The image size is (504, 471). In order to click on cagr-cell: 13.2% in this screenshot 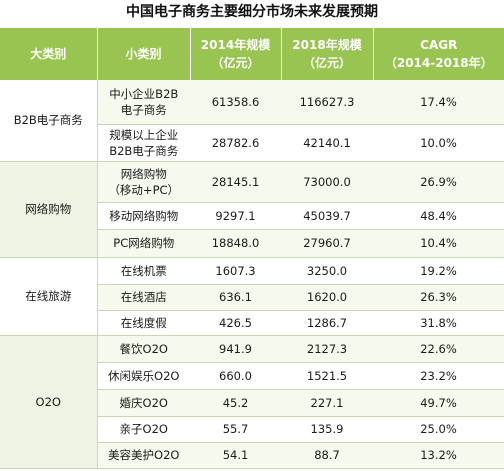, I will do `click(438, 455)`.